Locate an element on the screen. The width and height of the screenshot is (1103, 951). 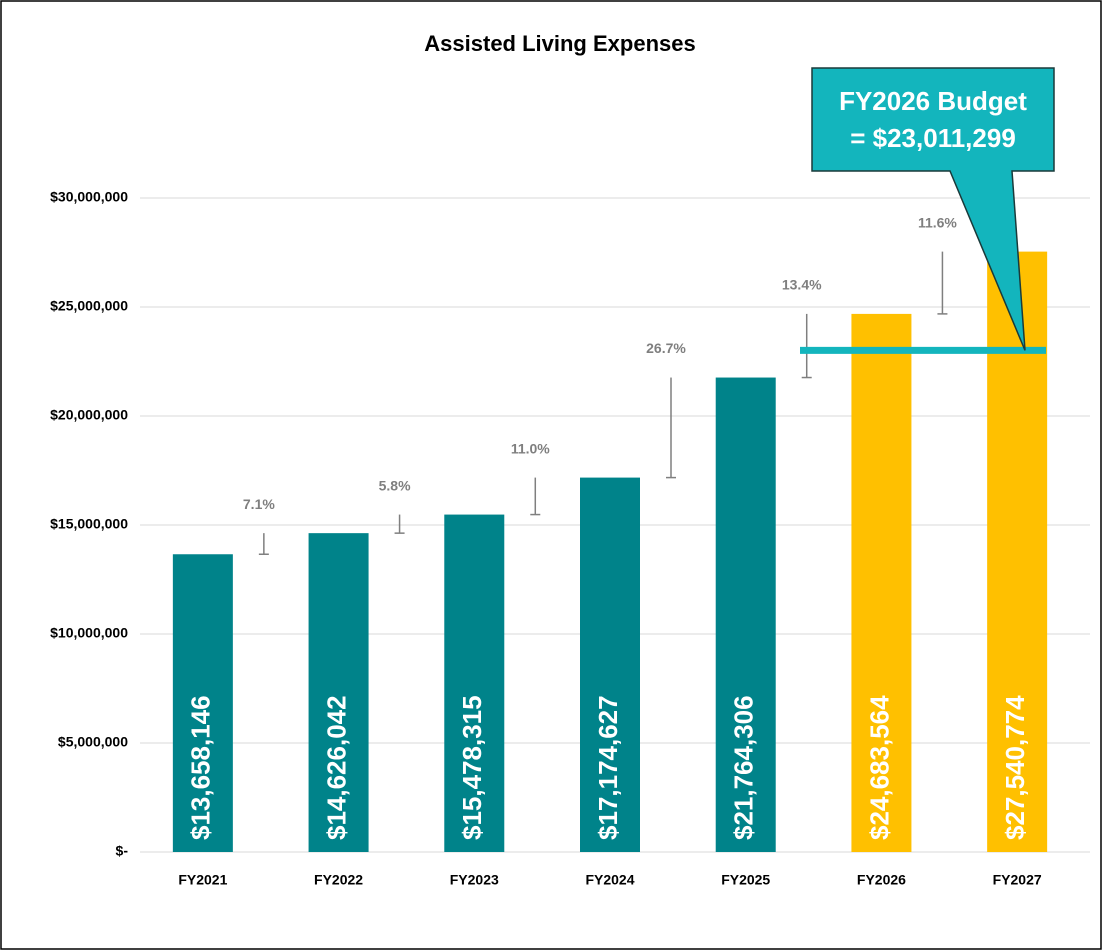
growth-label: 5.8% is located at coordinates (395, 485).